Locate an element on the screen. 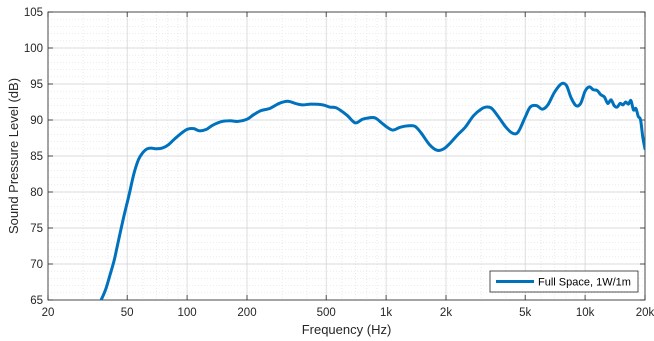  y-tick-labels: 65 70 75 80 85 90 95 100 105 is located at coordinates (33, 157).